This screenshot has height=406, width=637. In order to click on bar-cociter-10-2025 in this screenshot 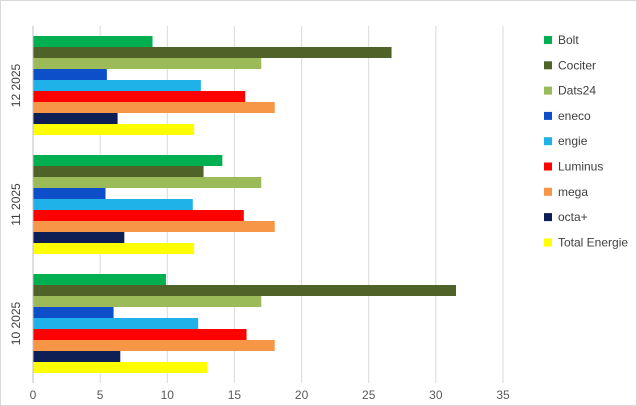, I will do `click(244, 290)`.